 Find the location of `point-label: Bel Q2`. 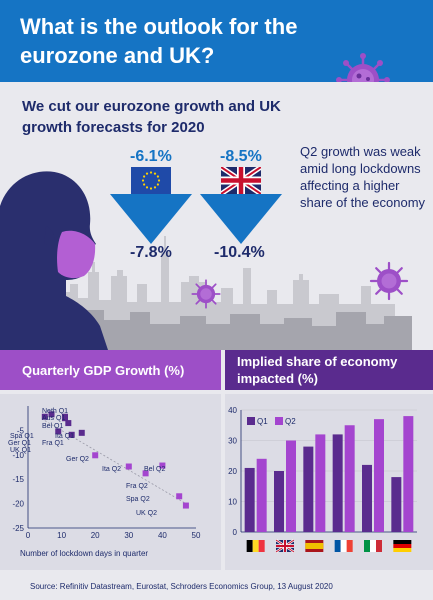

point-label: Bel Q2 is located at coordinates (155, 469).